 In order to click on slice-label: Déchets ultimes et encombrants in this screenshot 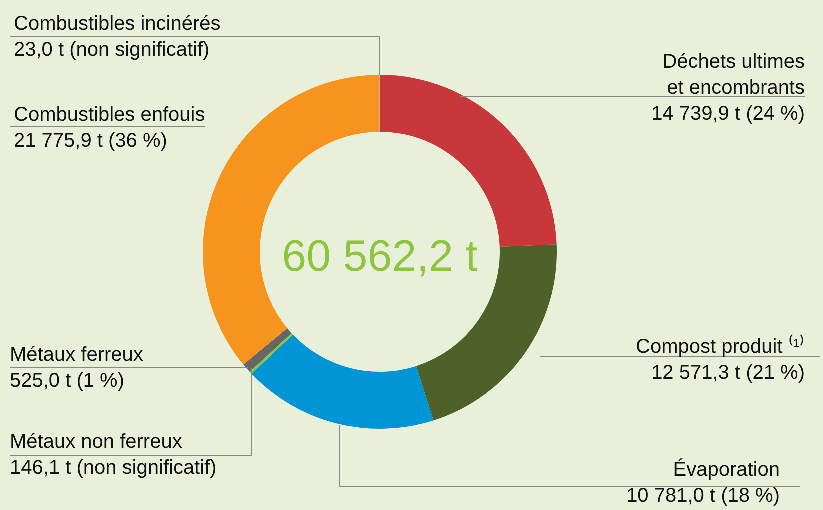, I will do `click(733, 75)`.